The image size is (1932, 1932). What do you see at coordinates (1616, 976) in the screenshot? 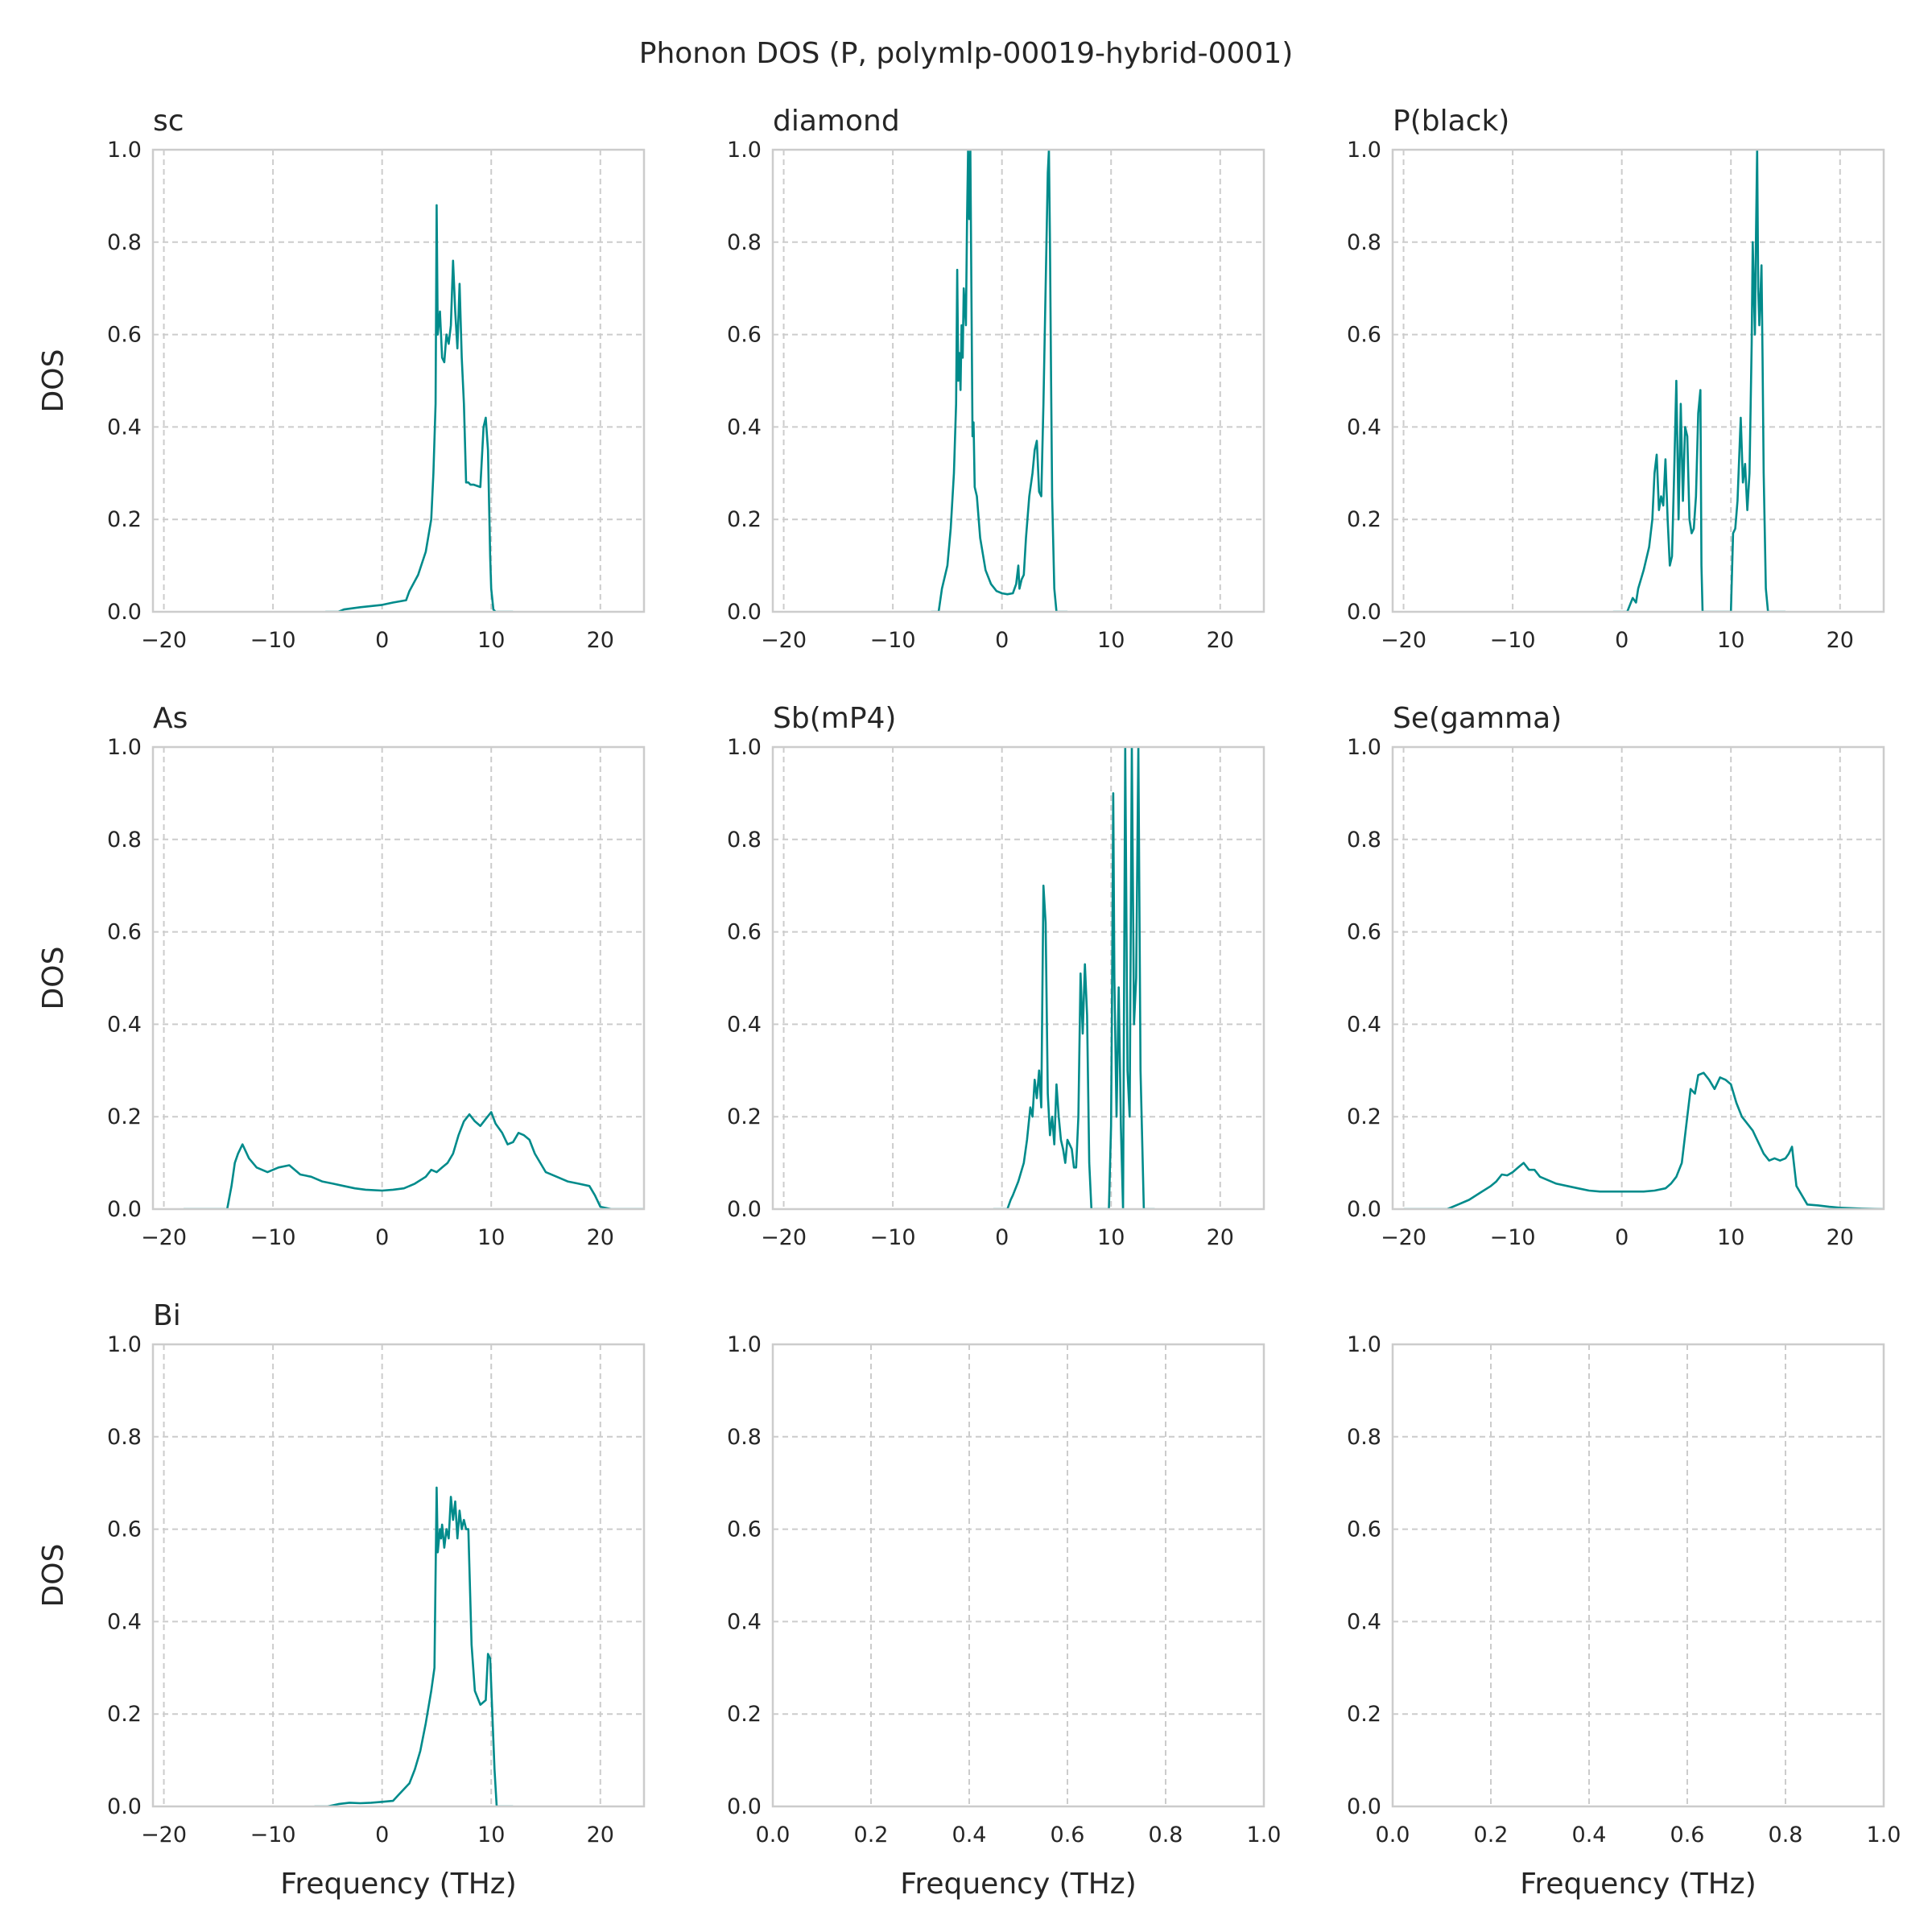
I see `subplot-6: −20 −10 0 10 20 0.0 0.2 0.4 0.6 0.8 1.0 Se(gamma)` at bounding box center [1616, 976].